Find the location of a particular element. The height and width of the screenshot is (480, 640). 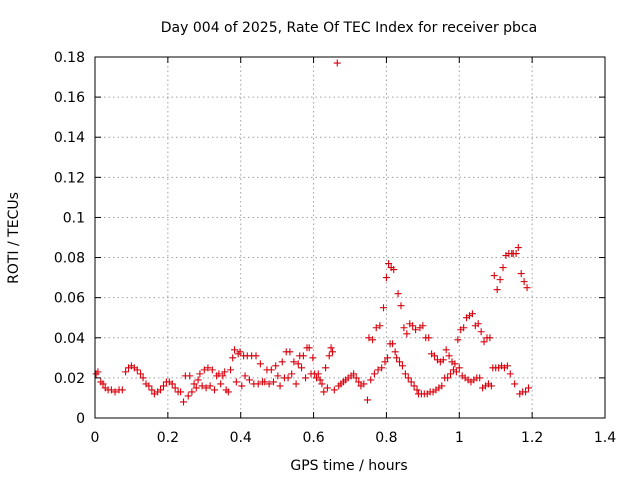

y-tick-label: 0.12 is located at coordinates (69, 178).